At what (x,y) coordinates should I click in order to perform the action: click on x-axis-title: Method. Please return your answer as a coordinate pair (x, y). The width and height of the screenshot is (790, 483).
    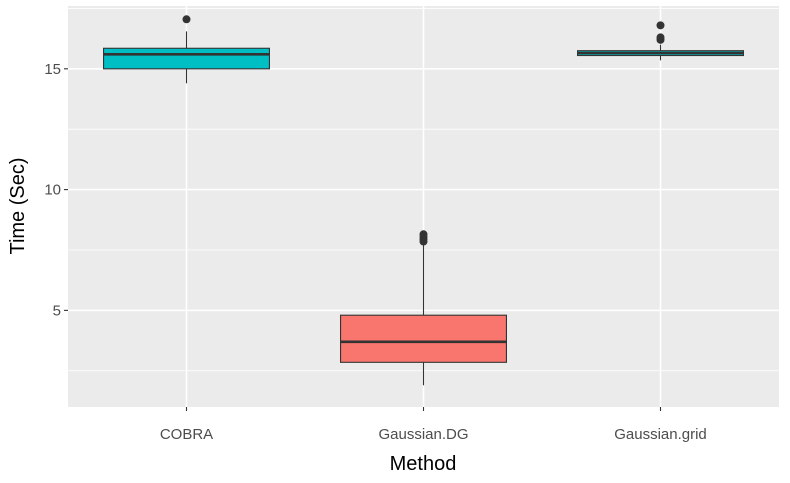
    Looking at the image, I should click on (423, 464).